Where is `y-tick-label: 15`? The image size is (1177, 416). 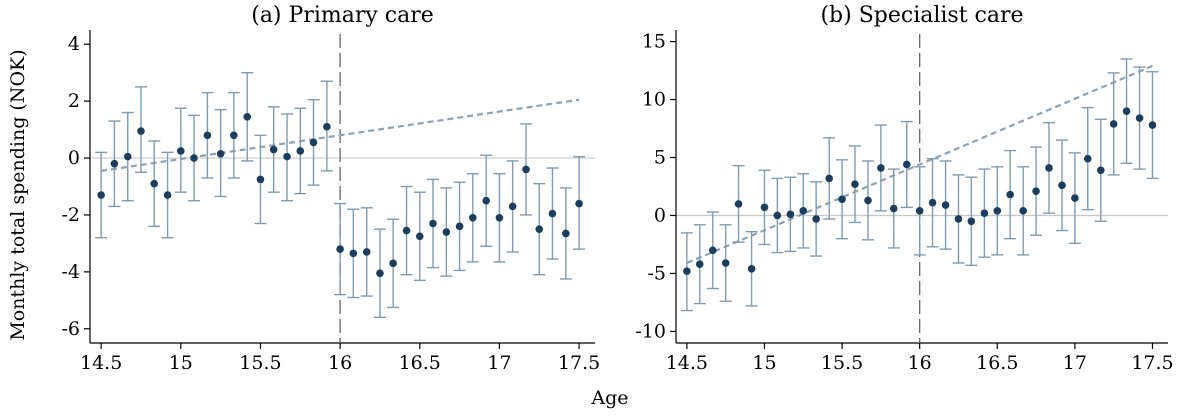 y-tick-label: 15 is located at coordinates (654, 42).